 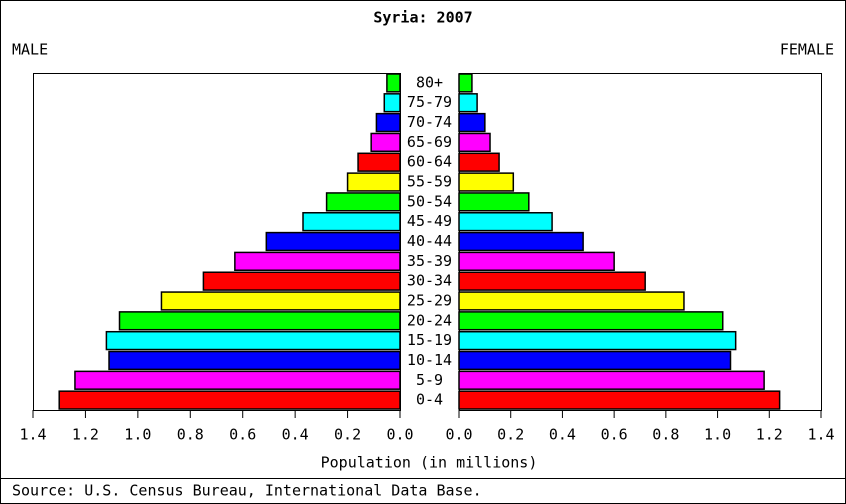 I want to click on age-label: 5-9, so click(x=429, y=380).